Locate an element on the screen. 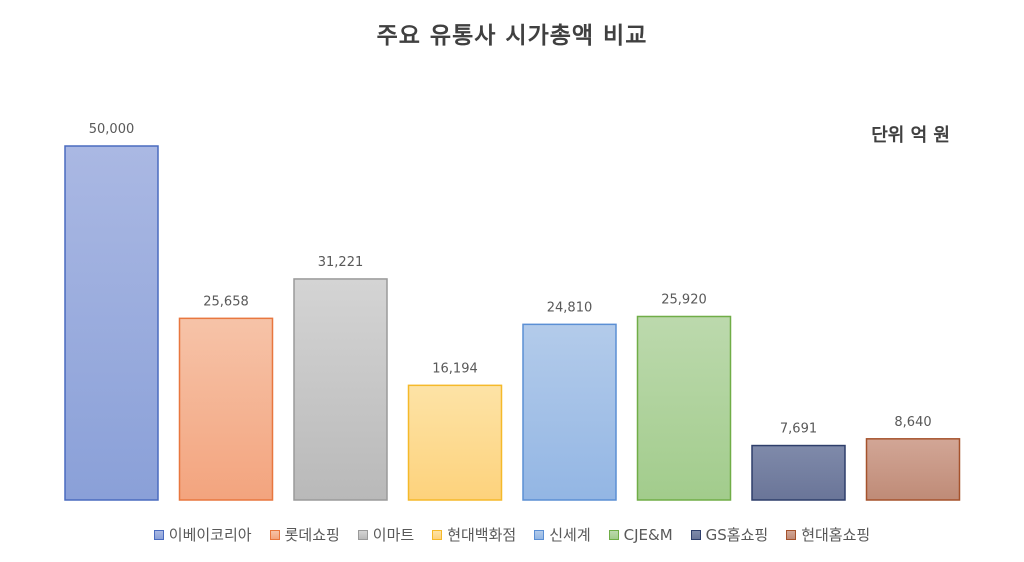 The height and width of the screenshot is (562, 1024). legend-item-2: 롯데쇼핑 is located at coordinates (304, 534).